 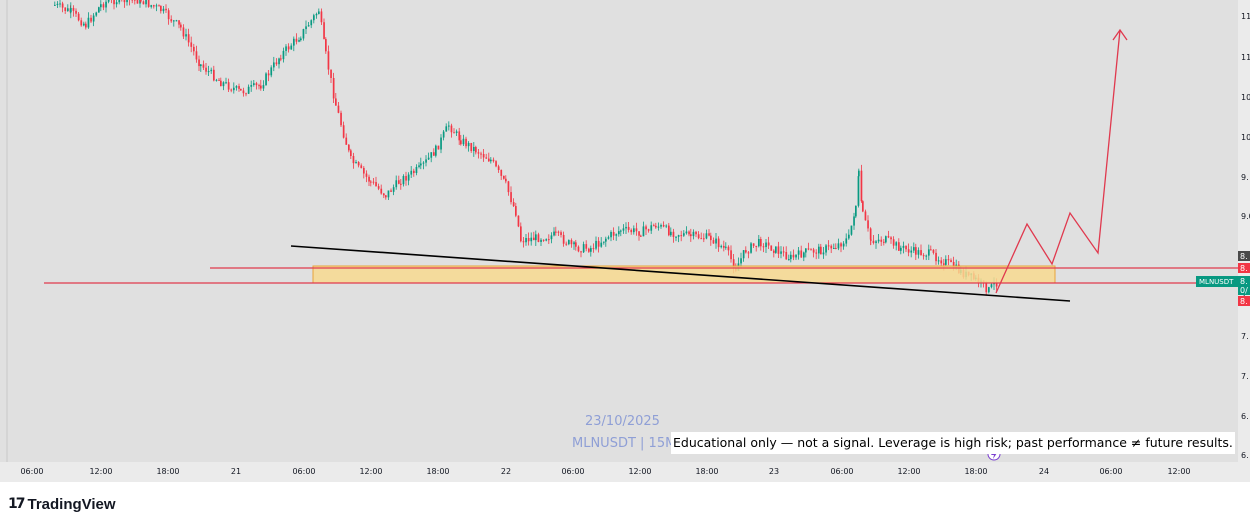 What do you see at coordinates (1058, 161) in the screenshot?
I see `projection-path` at bounding box center [1058, 161].